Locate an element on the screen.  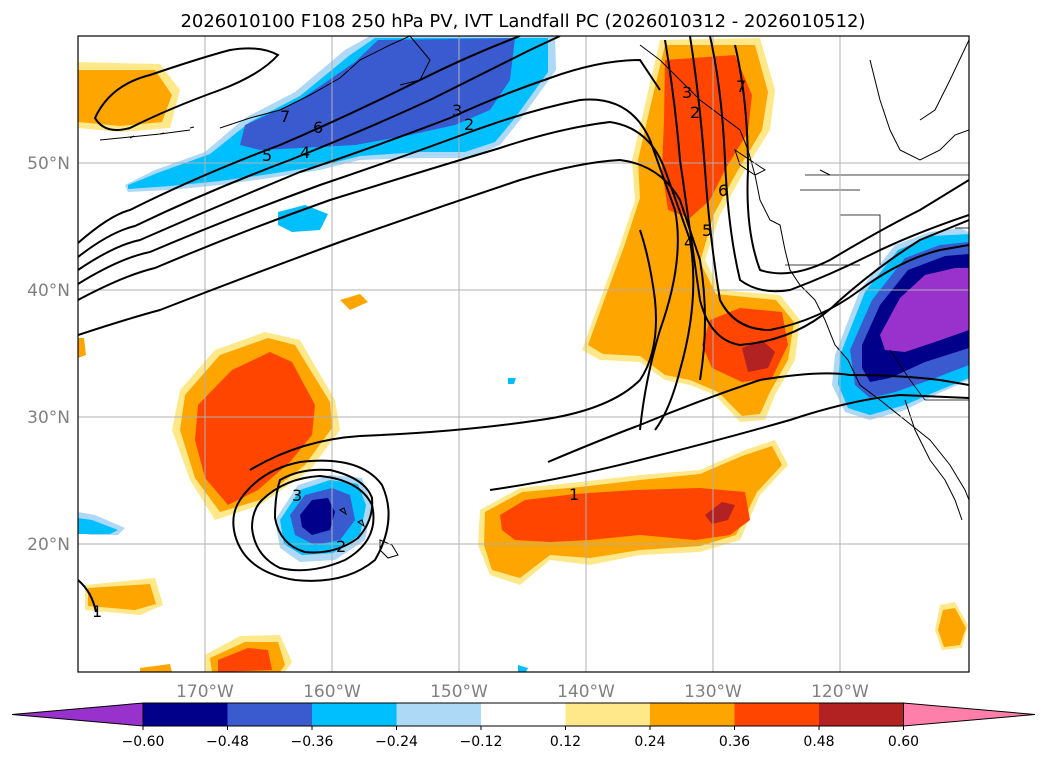
lon-label: 140°W is located at coordinates (586, 692).